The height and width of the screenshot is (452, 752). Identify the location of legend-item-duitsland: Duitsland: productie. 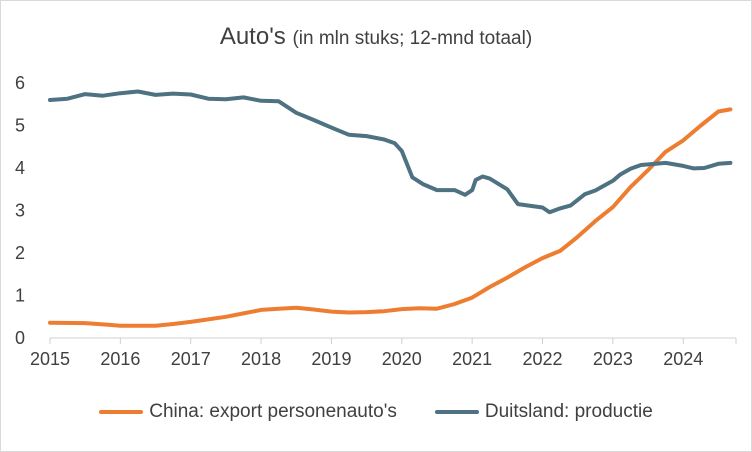
(543, 412).